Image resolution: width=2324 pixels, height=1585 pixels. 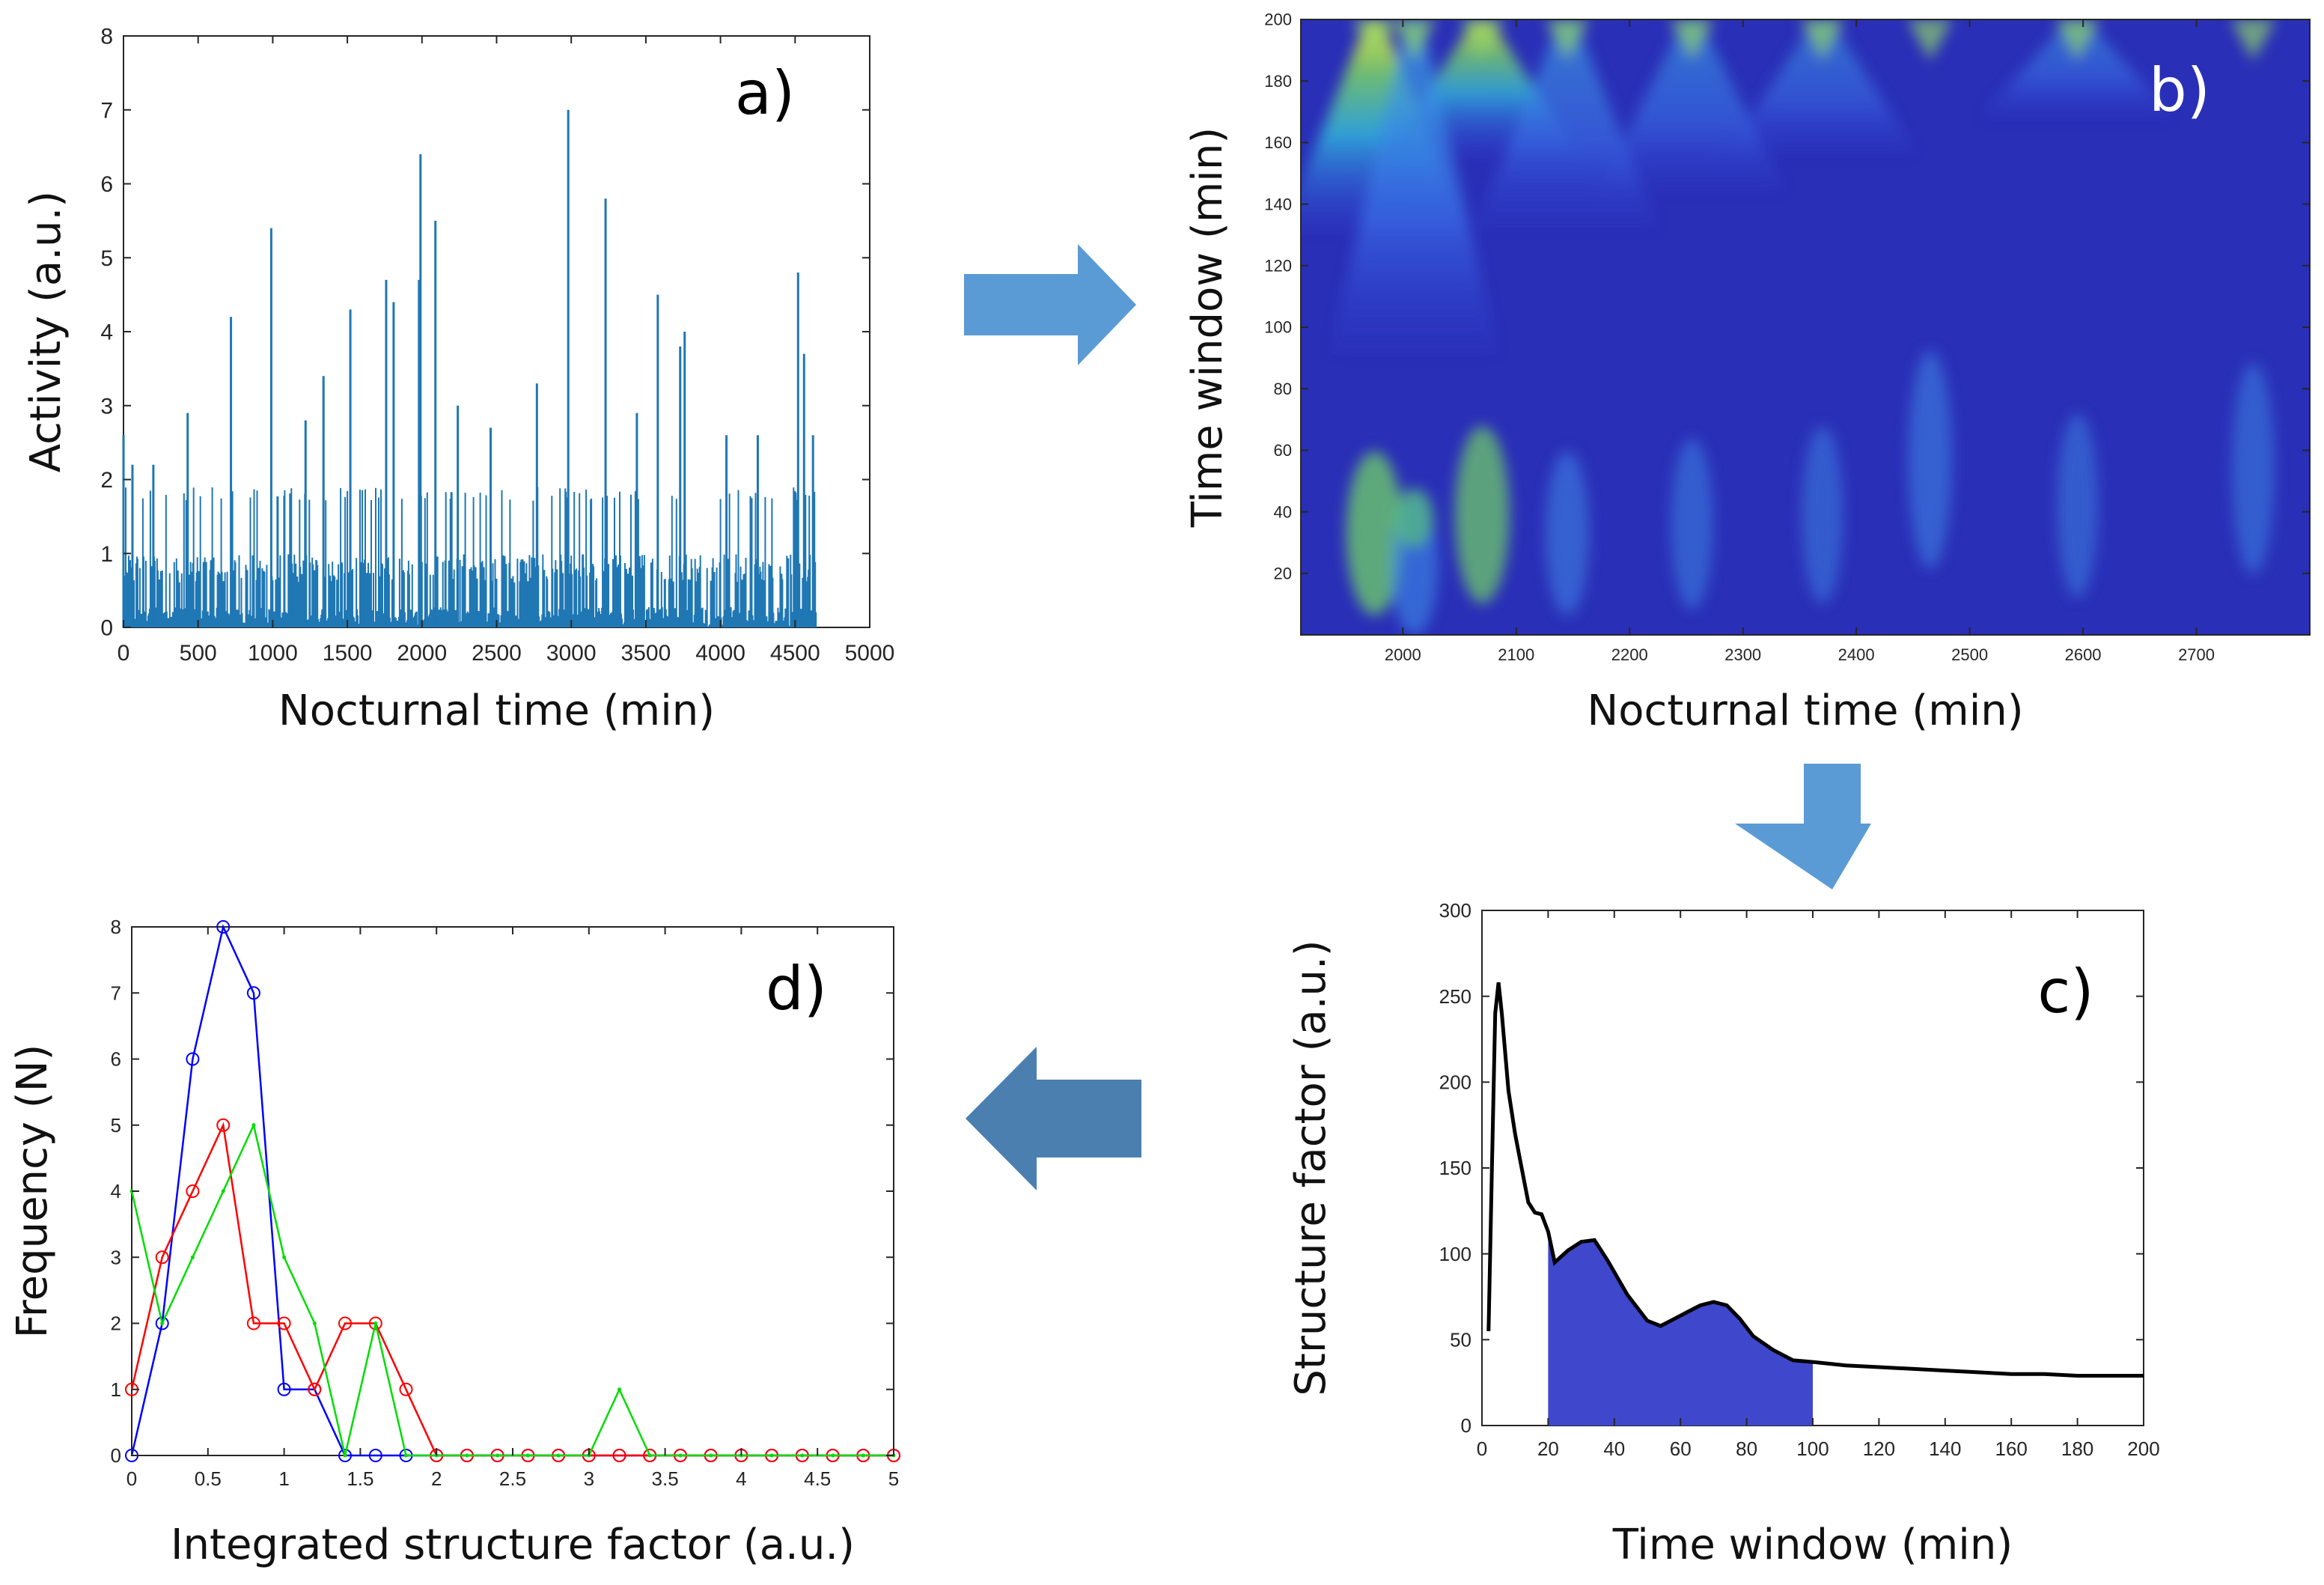 What do you see at coordinates (106, 258) in the screenshot?
I see `a-y-tick-label: 5` at bounding box center [106, 258].